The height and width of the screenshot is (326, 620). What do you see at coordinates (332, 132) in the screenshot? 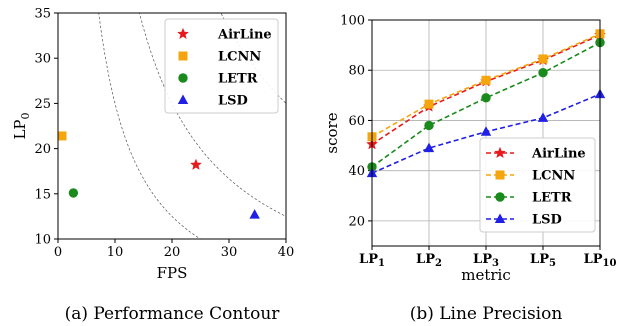
I see `y-axis-label: score` at bounding box center [332, 132].